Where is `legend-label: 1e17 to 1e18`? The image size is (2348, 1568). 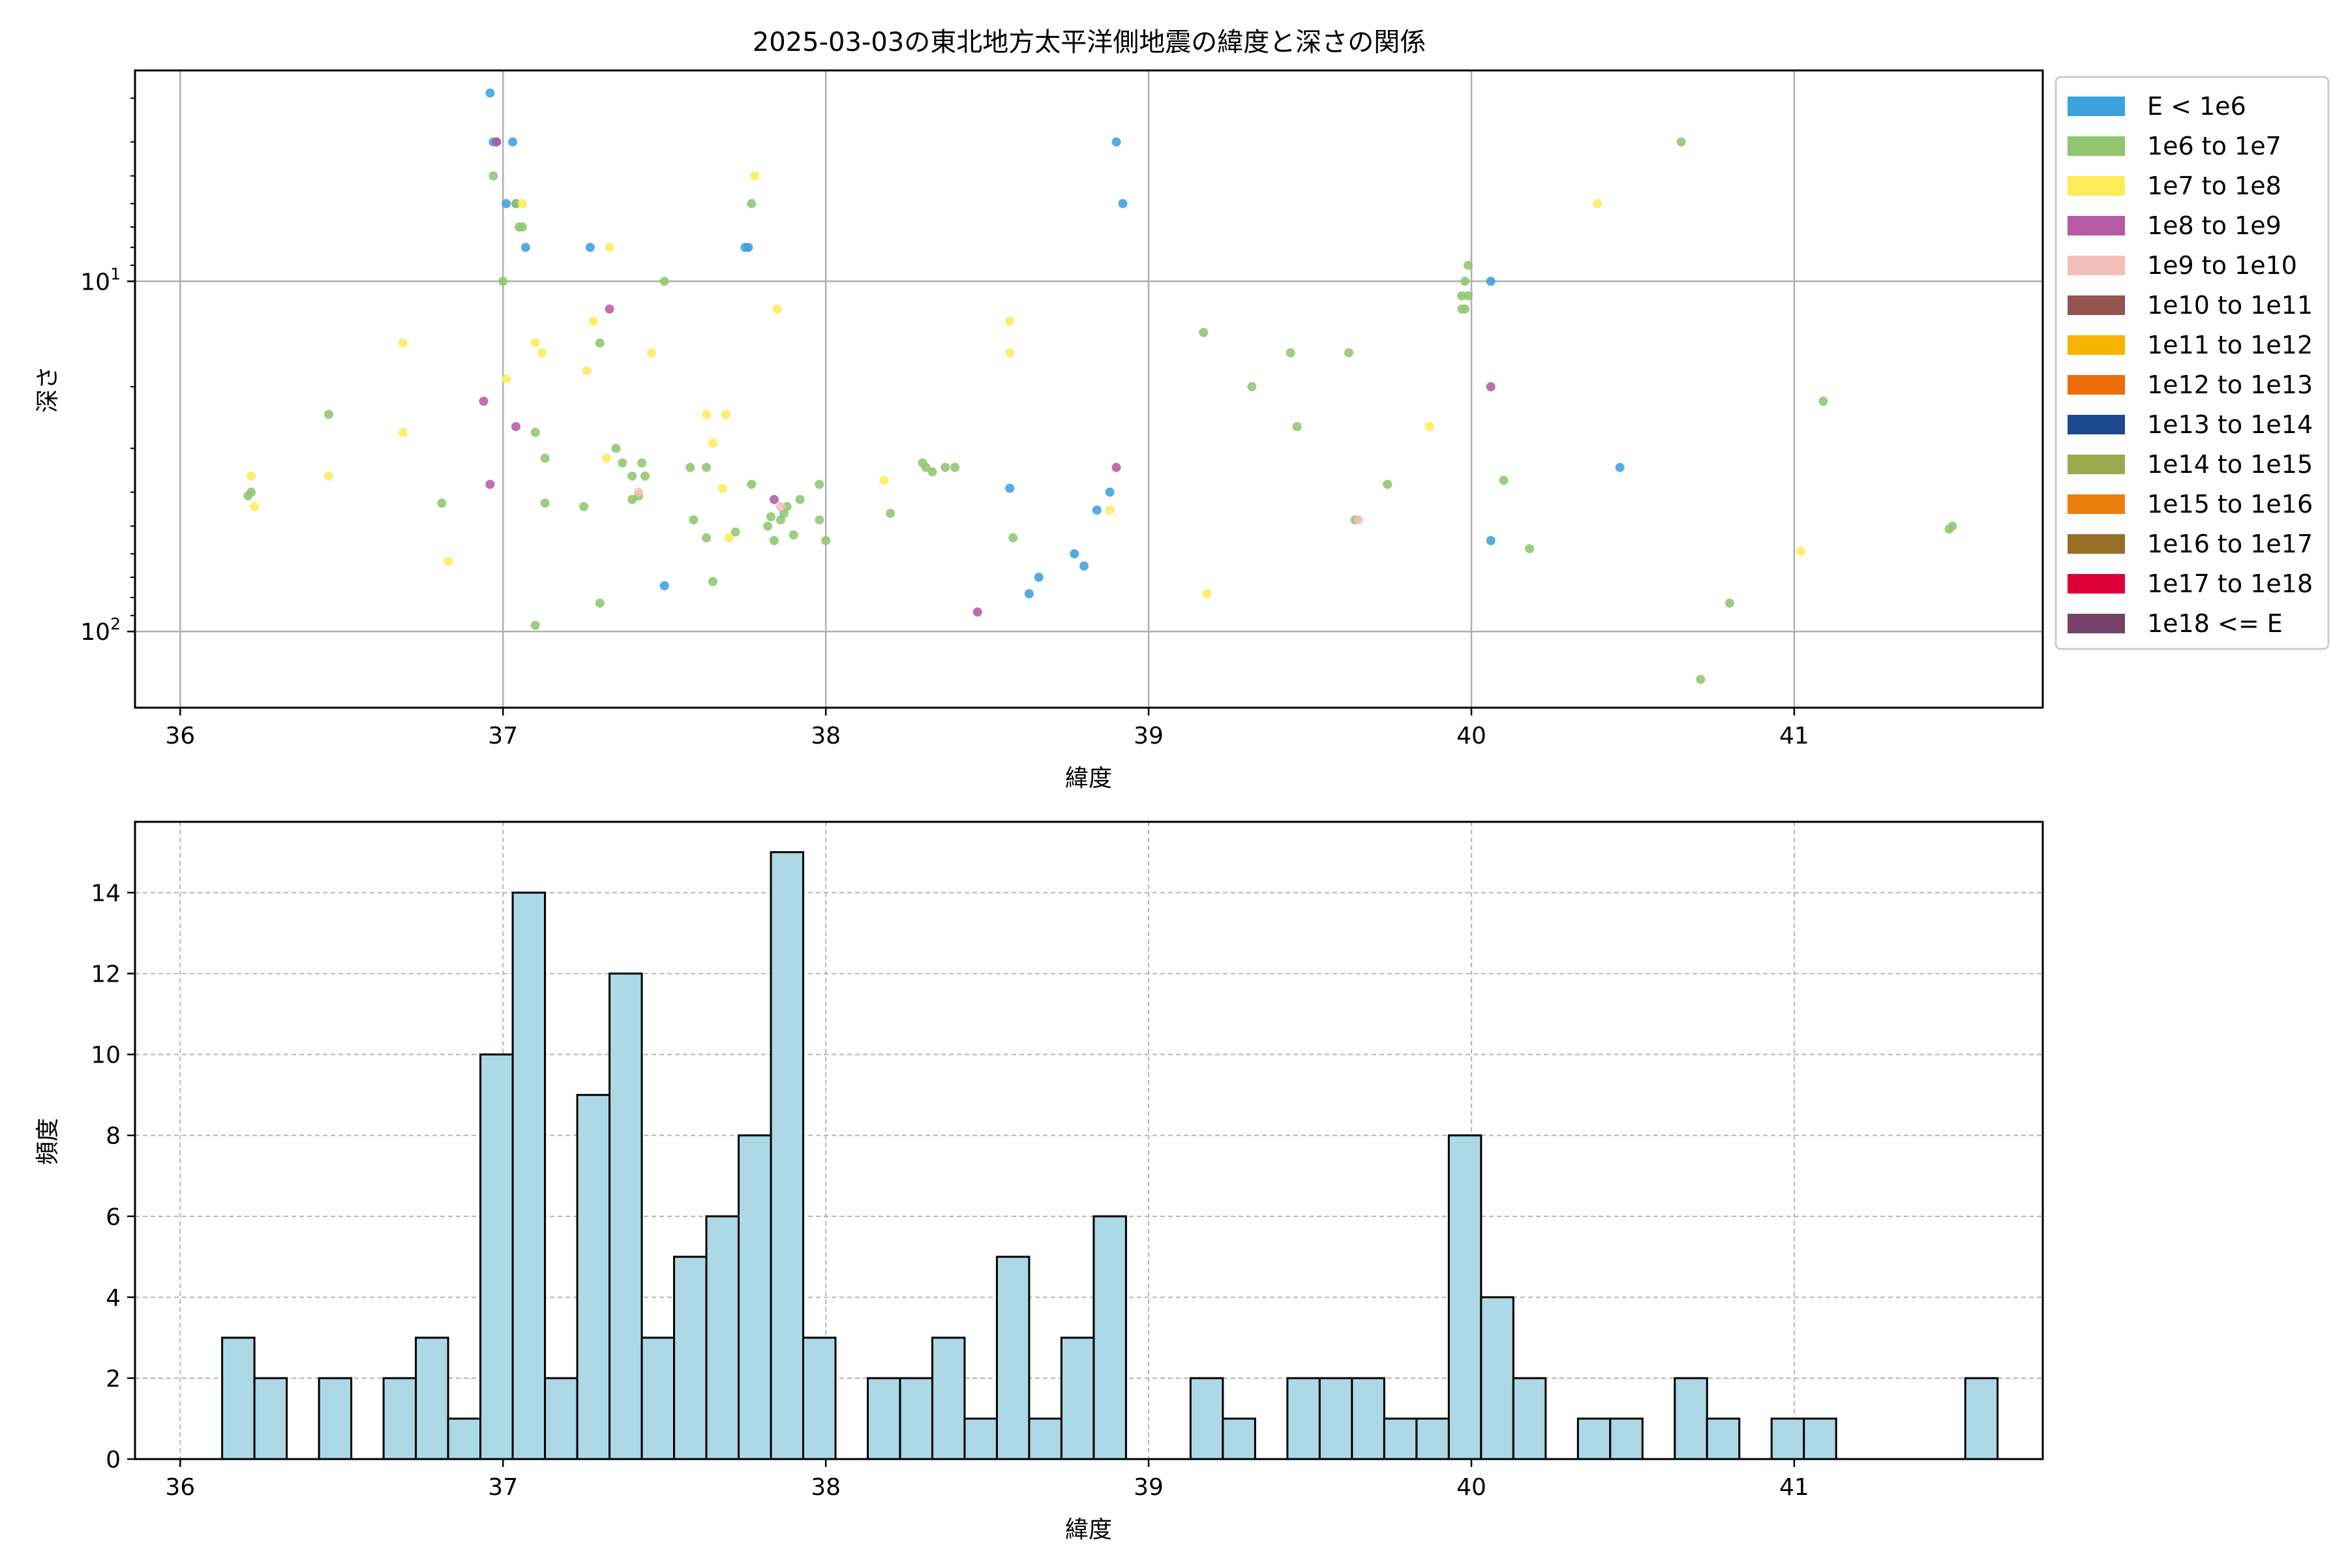 legend-label: 1e17 to 1e18 is located at coordinates (2230, 583).